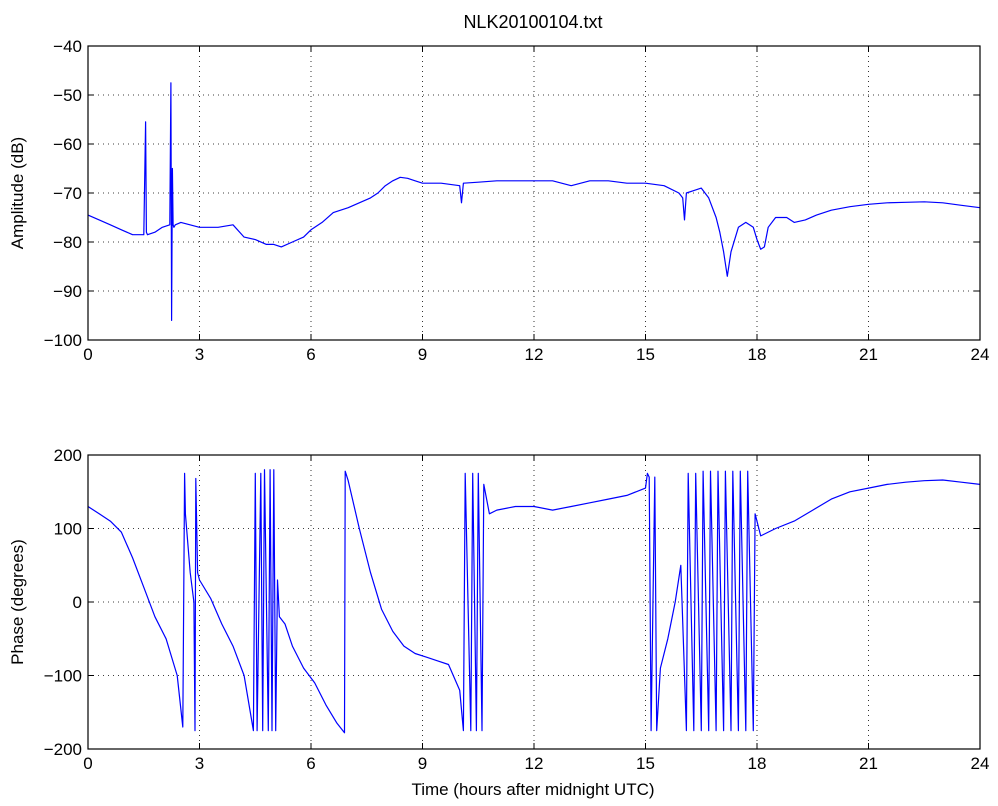 Image resolution: width=998 pixels, height=806 pixels. I want to click on phase-x-tick-label: 12, so click(534, 763).